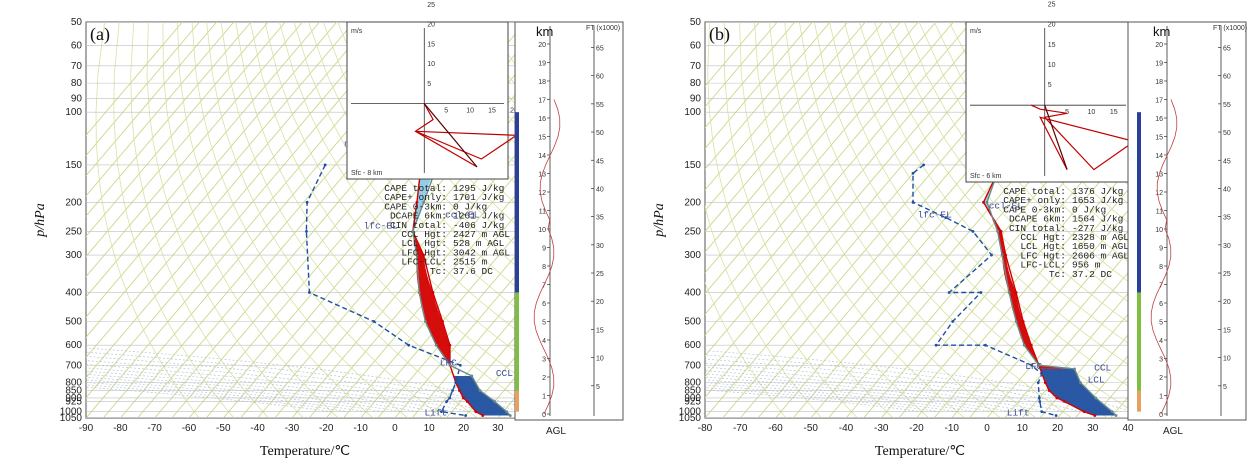 The height and width of the screenshot is (473, 1253). I want to click on hodograph-arrow, so click(450, 135).